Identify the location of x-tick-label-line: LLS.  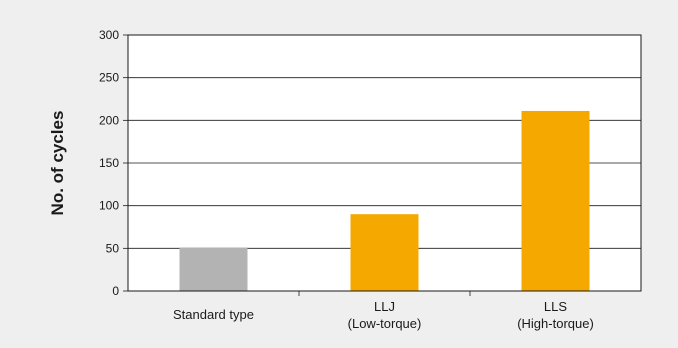
(555, 306).